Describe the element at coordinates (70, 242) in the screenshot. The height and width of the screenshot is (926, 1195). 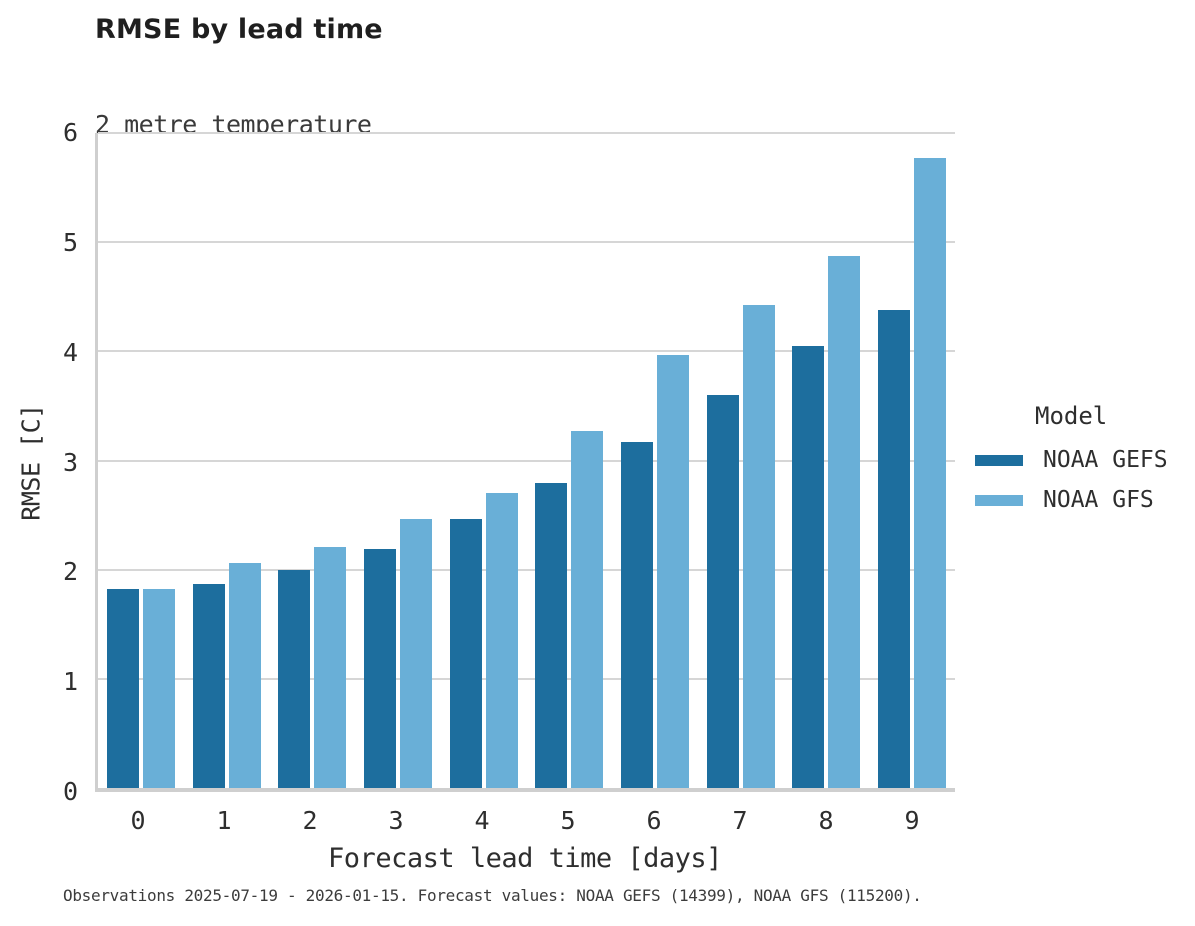
I see `y-tick-label-5: 5` at that location.